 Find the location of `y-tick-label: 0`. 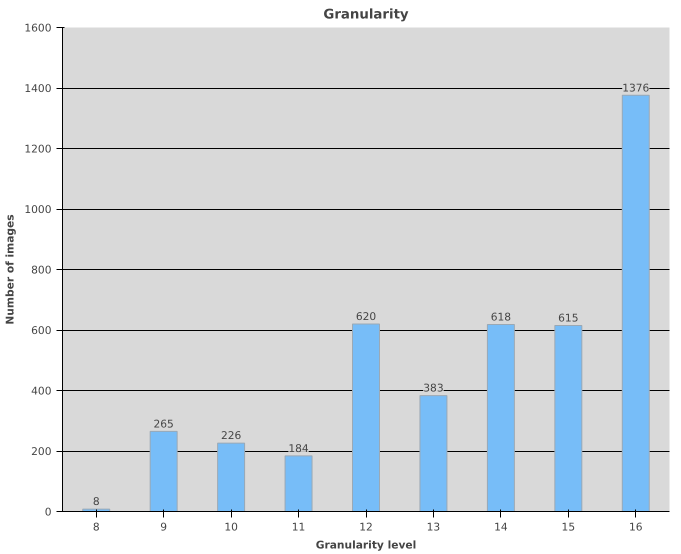

y-tick-label: 0 is located at coordinates (48, 512).